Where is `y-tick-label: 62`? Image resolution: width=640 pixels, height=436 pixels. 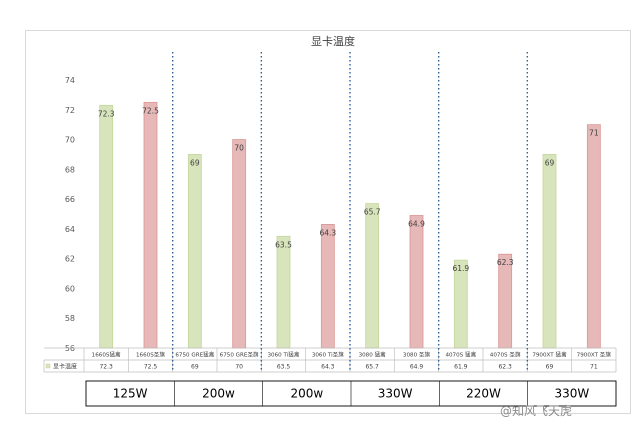
y-tick-label: 62 is located at coordinates (70, 259).